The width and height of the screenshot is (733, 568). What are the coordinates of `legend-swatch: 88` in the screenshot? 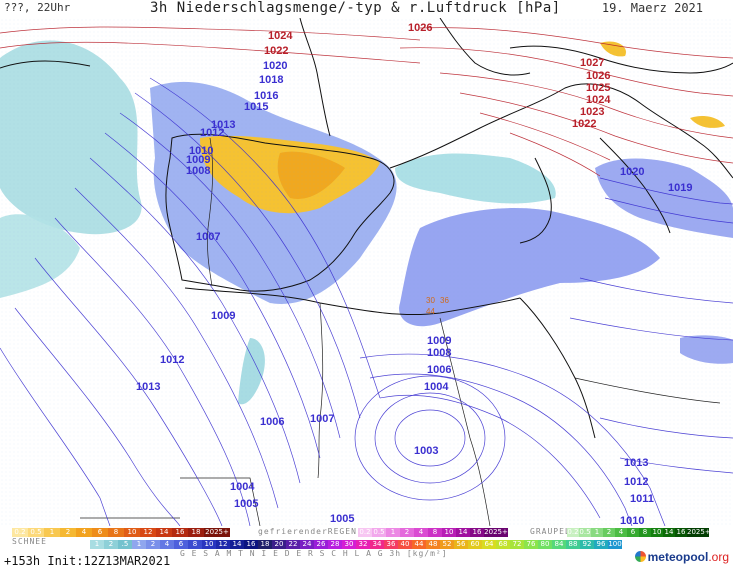 It's located at (573, 544).